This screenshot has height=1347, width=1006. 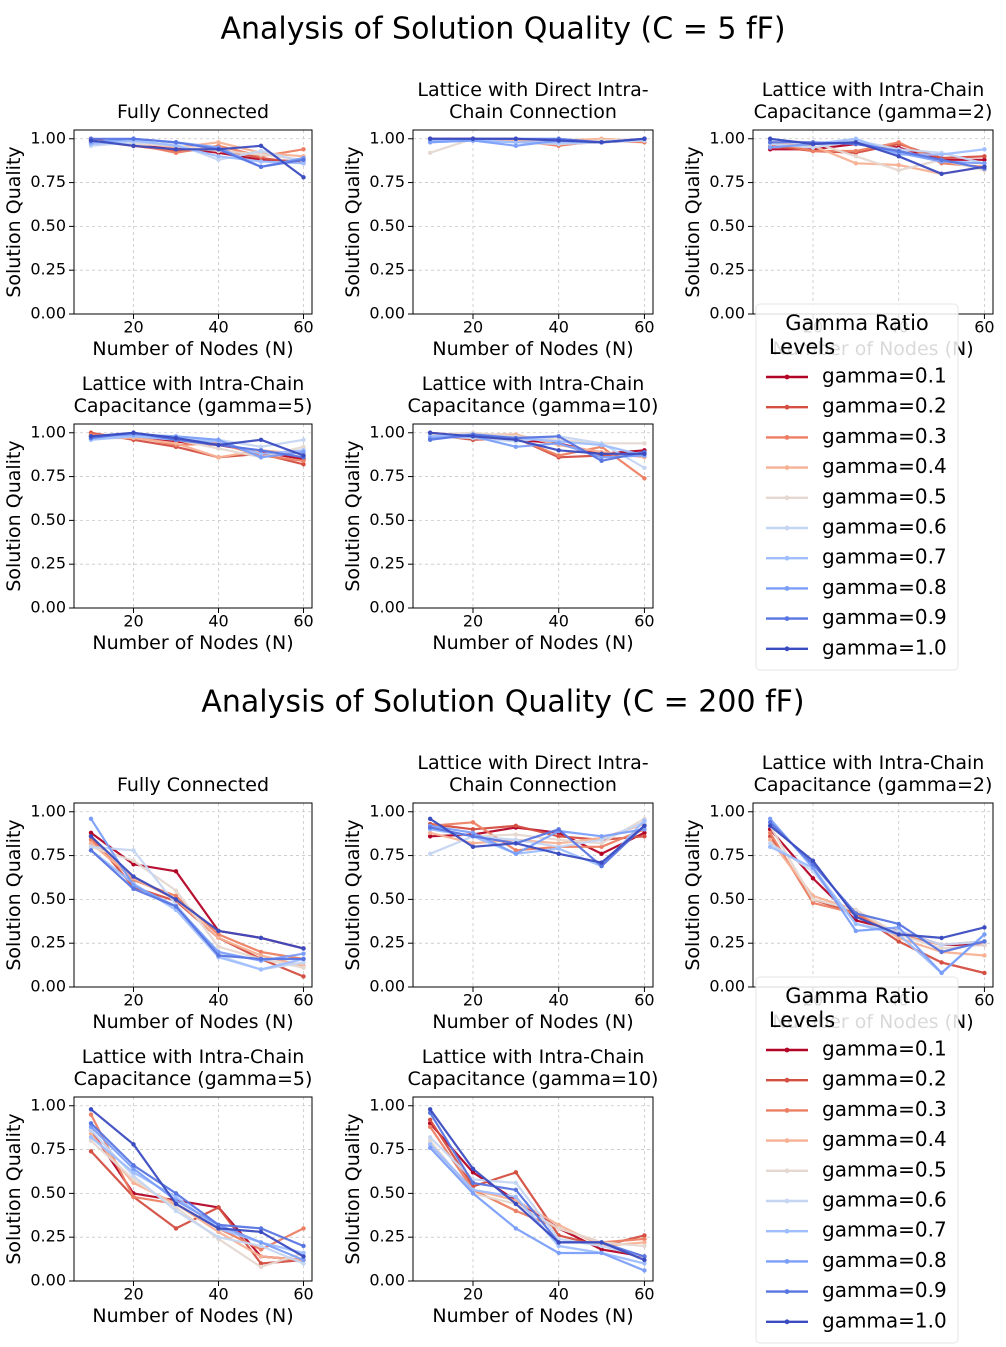 I want to click on y-axis-label: Solution Quality, so click(x=353, y=1188).